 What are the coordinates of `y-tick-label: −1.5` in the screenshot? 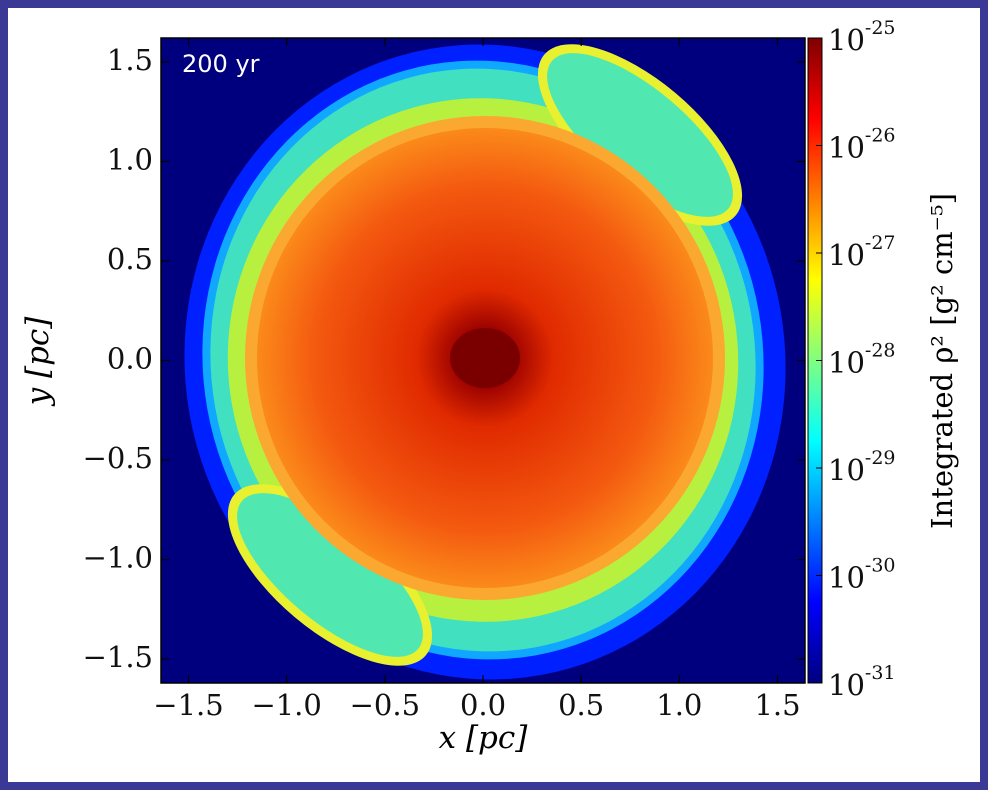 It's located at (118, 657).